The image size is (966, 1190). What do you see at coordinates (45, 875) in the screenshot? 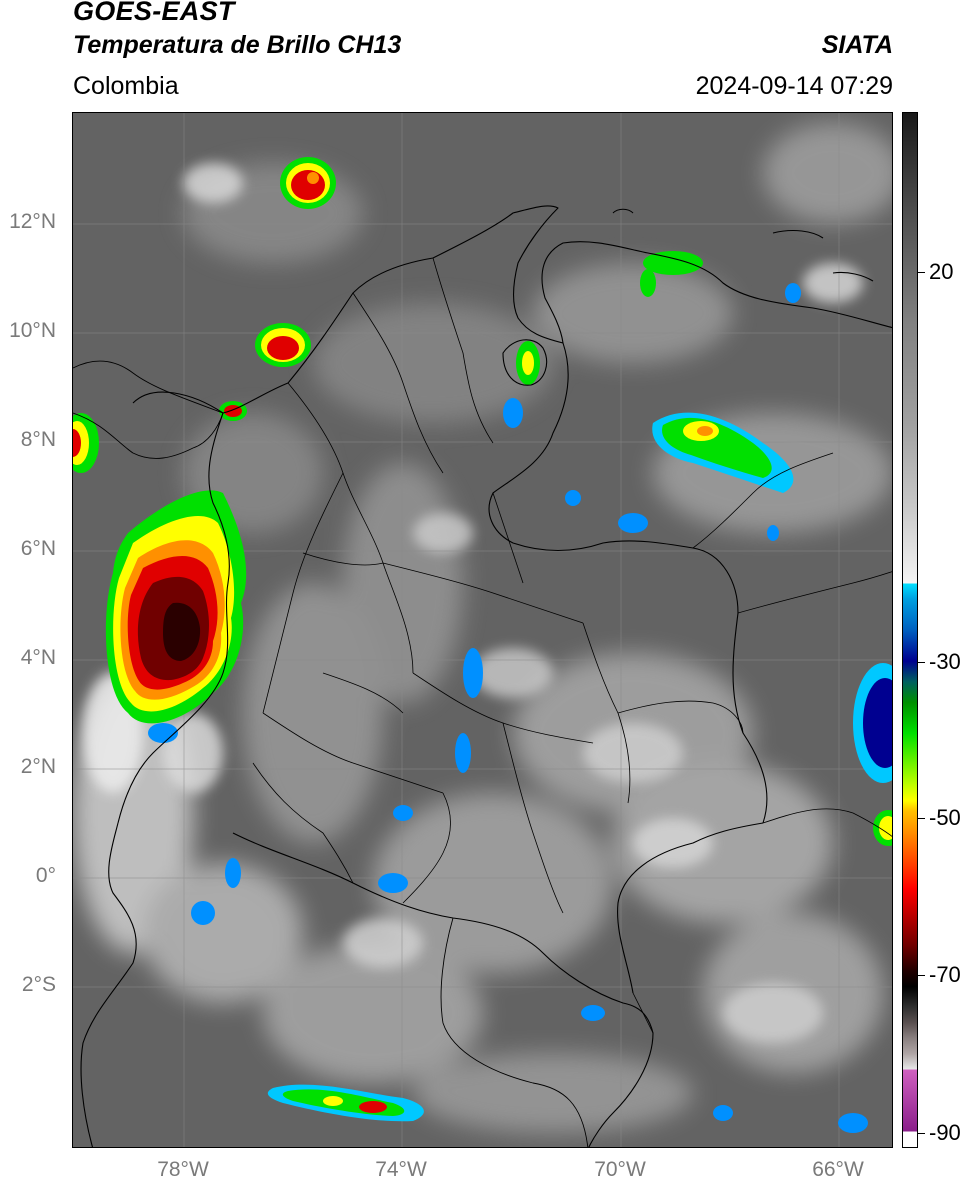
I see `lat-label-0: 0°` at bounding box center [45, 875].